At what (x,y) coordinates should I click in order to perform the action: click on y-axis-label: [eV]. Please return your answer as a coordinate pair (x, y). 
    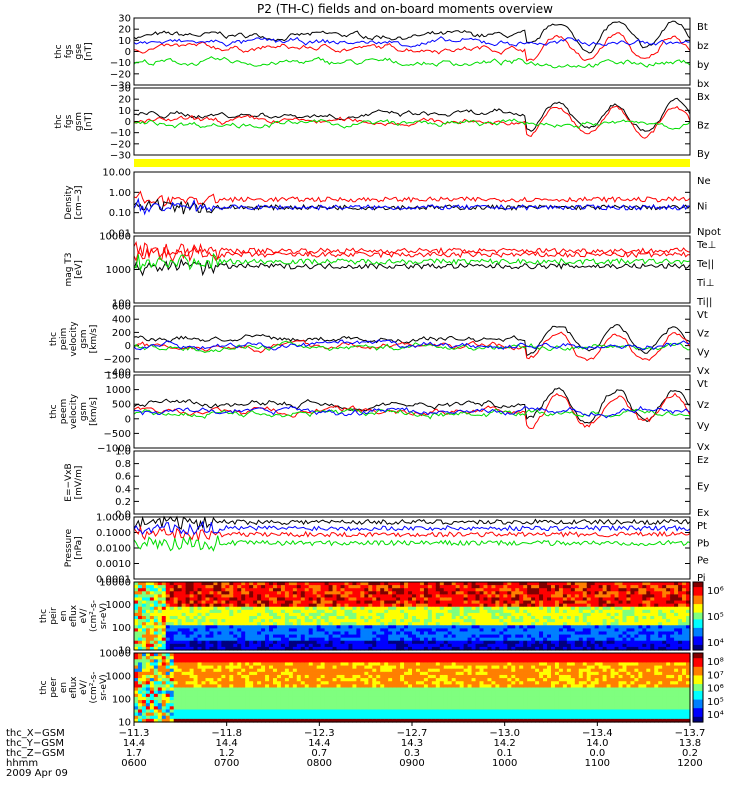
    Looking at the image, I should click on (79, 269).